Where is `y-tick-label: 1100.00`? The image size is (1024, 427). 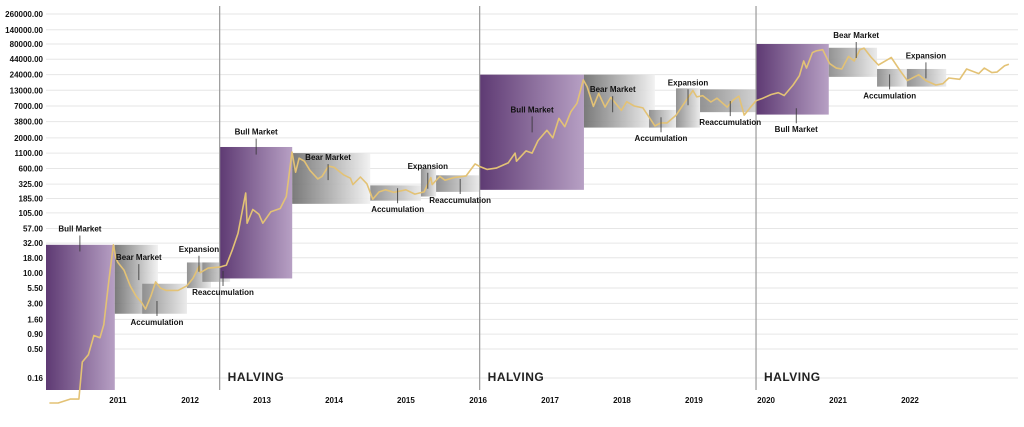
y-tick-label: 1100.00 is located at coordinates (29, 153).